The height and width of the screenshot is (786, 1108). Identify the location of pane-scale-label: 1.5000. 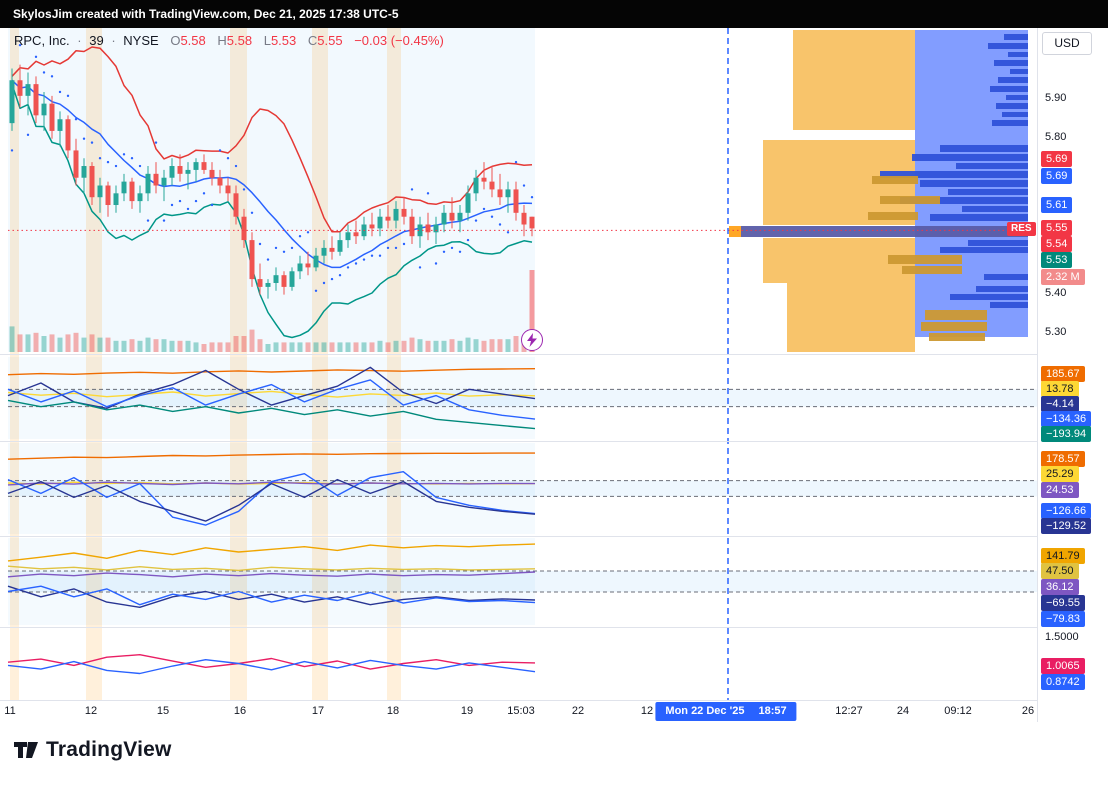
(1062, 637).